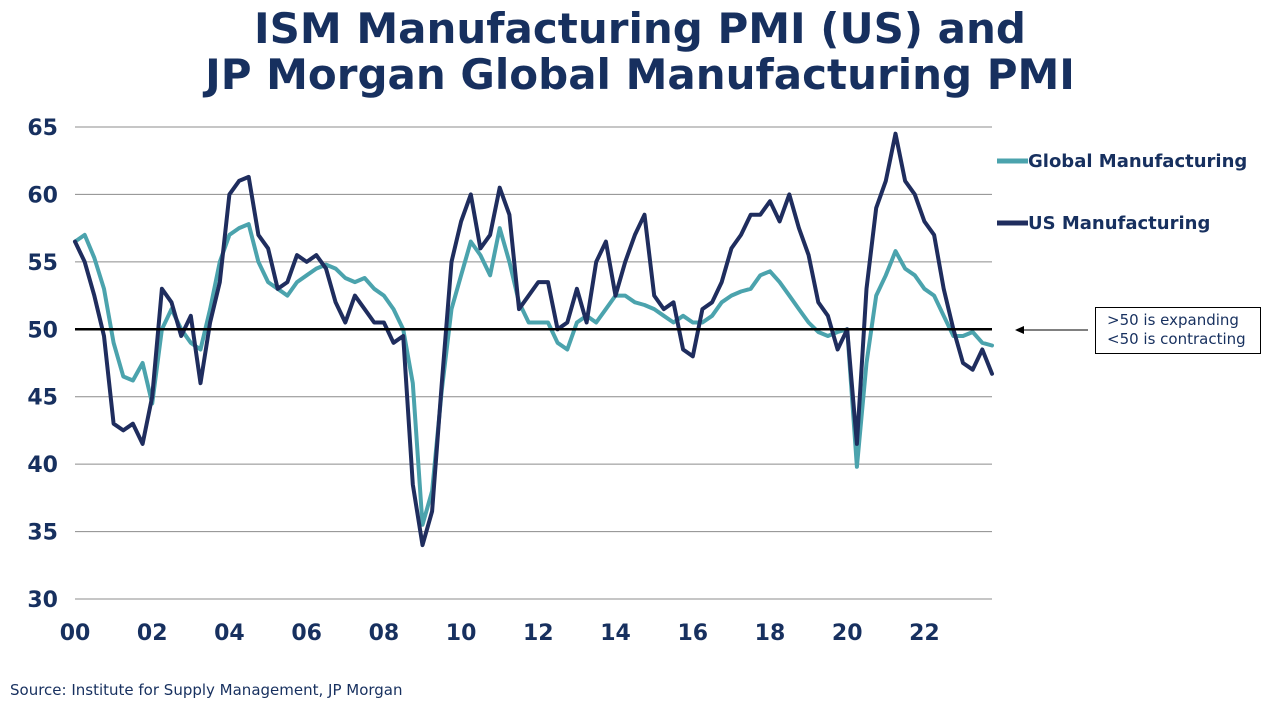 The width and height of the screenshot is (1270, 703). Describe the element at coordinates (42, 533) in the screenshot. I see `y-tick-label: 35` at that location.